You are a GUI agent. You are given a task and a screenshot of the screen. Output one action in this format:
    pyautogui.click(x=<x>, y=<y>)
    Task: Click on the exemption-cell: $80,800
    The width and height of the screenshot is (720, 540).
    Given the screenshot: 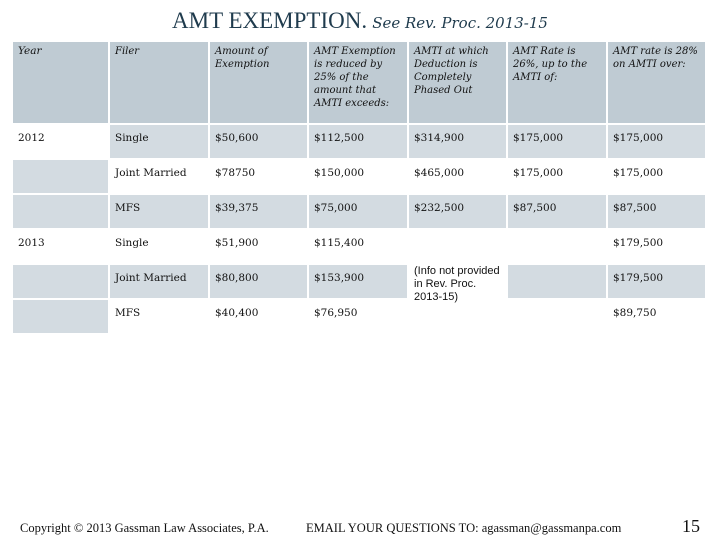 What is the action you would take?
    pyautogui.click(x=259, y=282)
    